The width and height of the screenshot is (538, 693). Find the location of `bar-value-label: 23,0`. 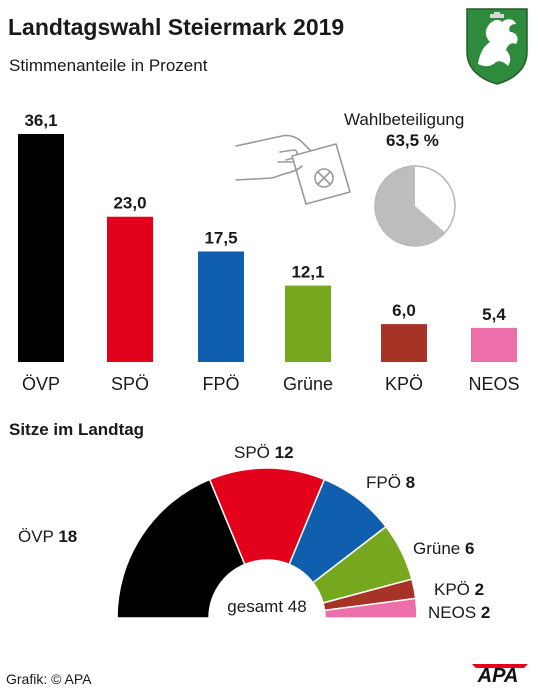

bar-value-label: 23,0 is located at coordinates (129, 203).